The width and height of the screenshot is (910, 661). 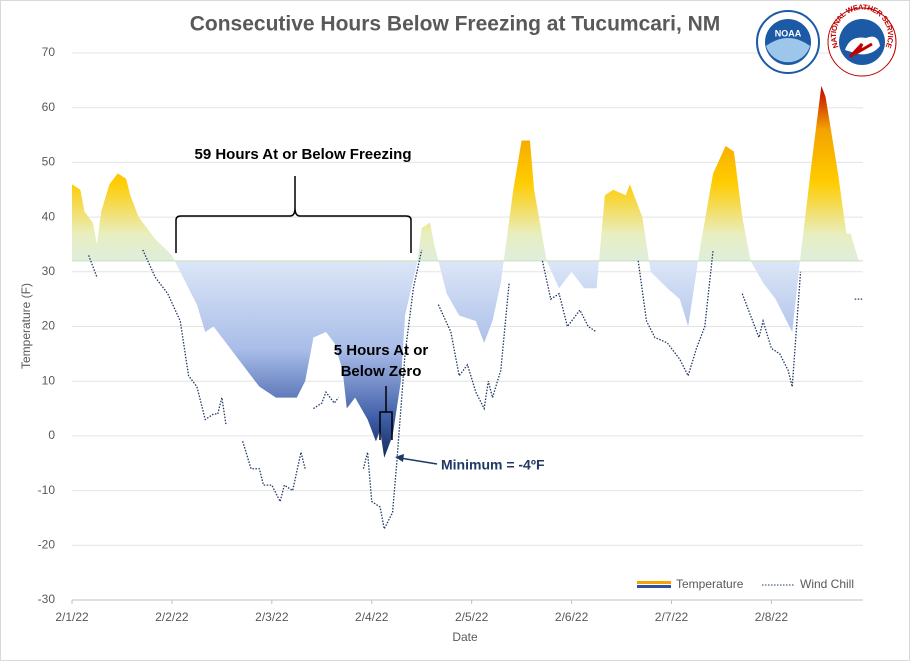 I want to click on y-tick-label: 50, so click(x=49, y=162).